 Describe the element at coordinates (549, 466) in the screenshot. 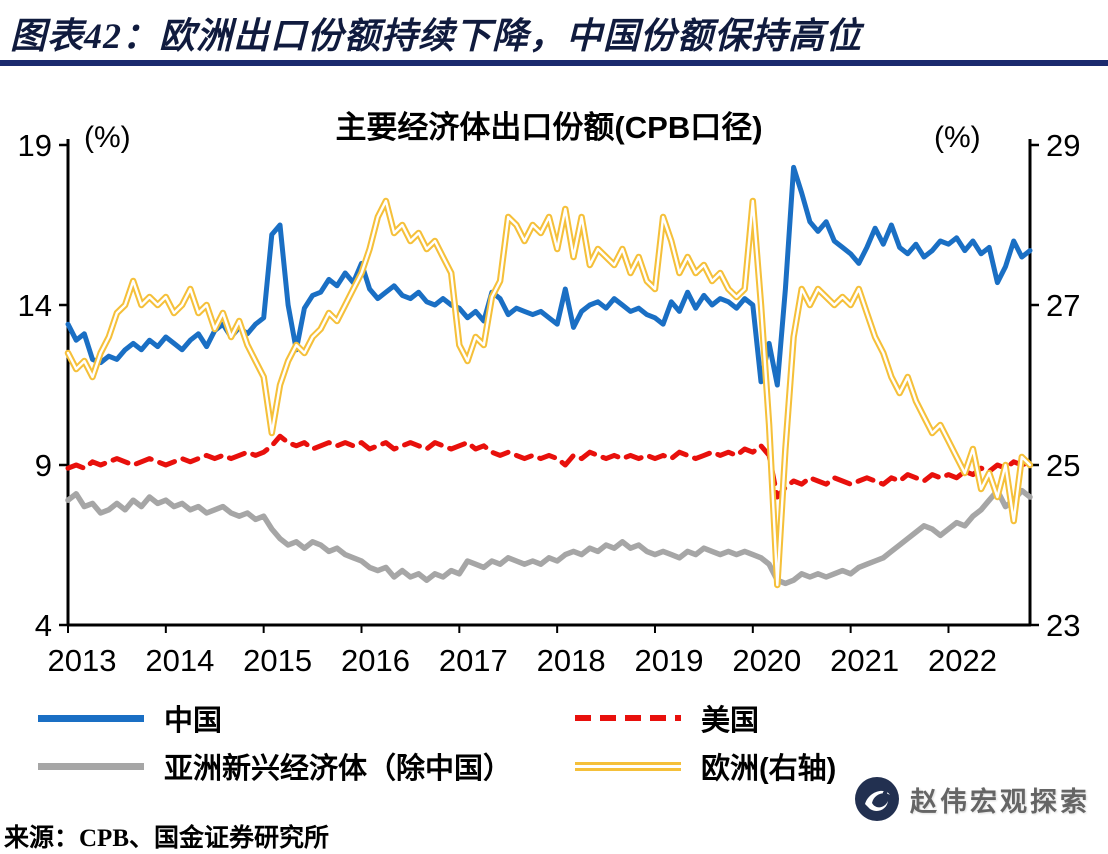

I see `series-line-us` at that location.